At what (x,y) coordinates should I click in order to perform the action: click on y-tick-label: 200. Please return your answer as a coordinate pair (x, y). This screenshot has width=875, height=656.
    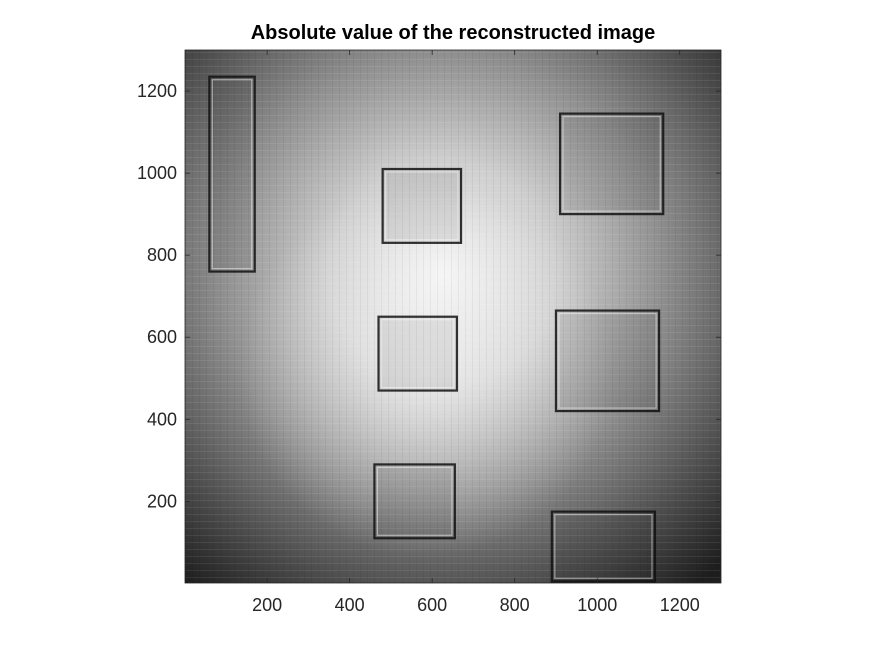
    Looking at the image, I should click on (162, 501).